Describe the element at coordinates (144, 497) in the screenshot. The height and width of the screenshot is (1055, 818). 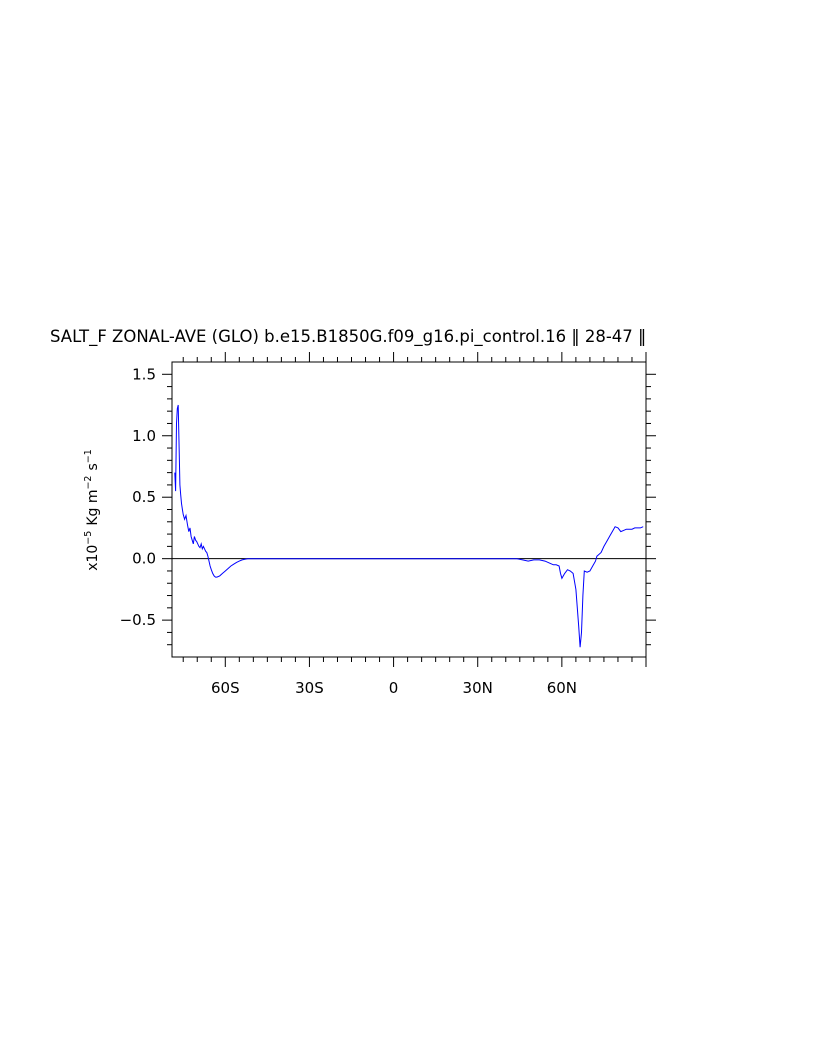
I see `y-tick-label: 0.5` at that location.